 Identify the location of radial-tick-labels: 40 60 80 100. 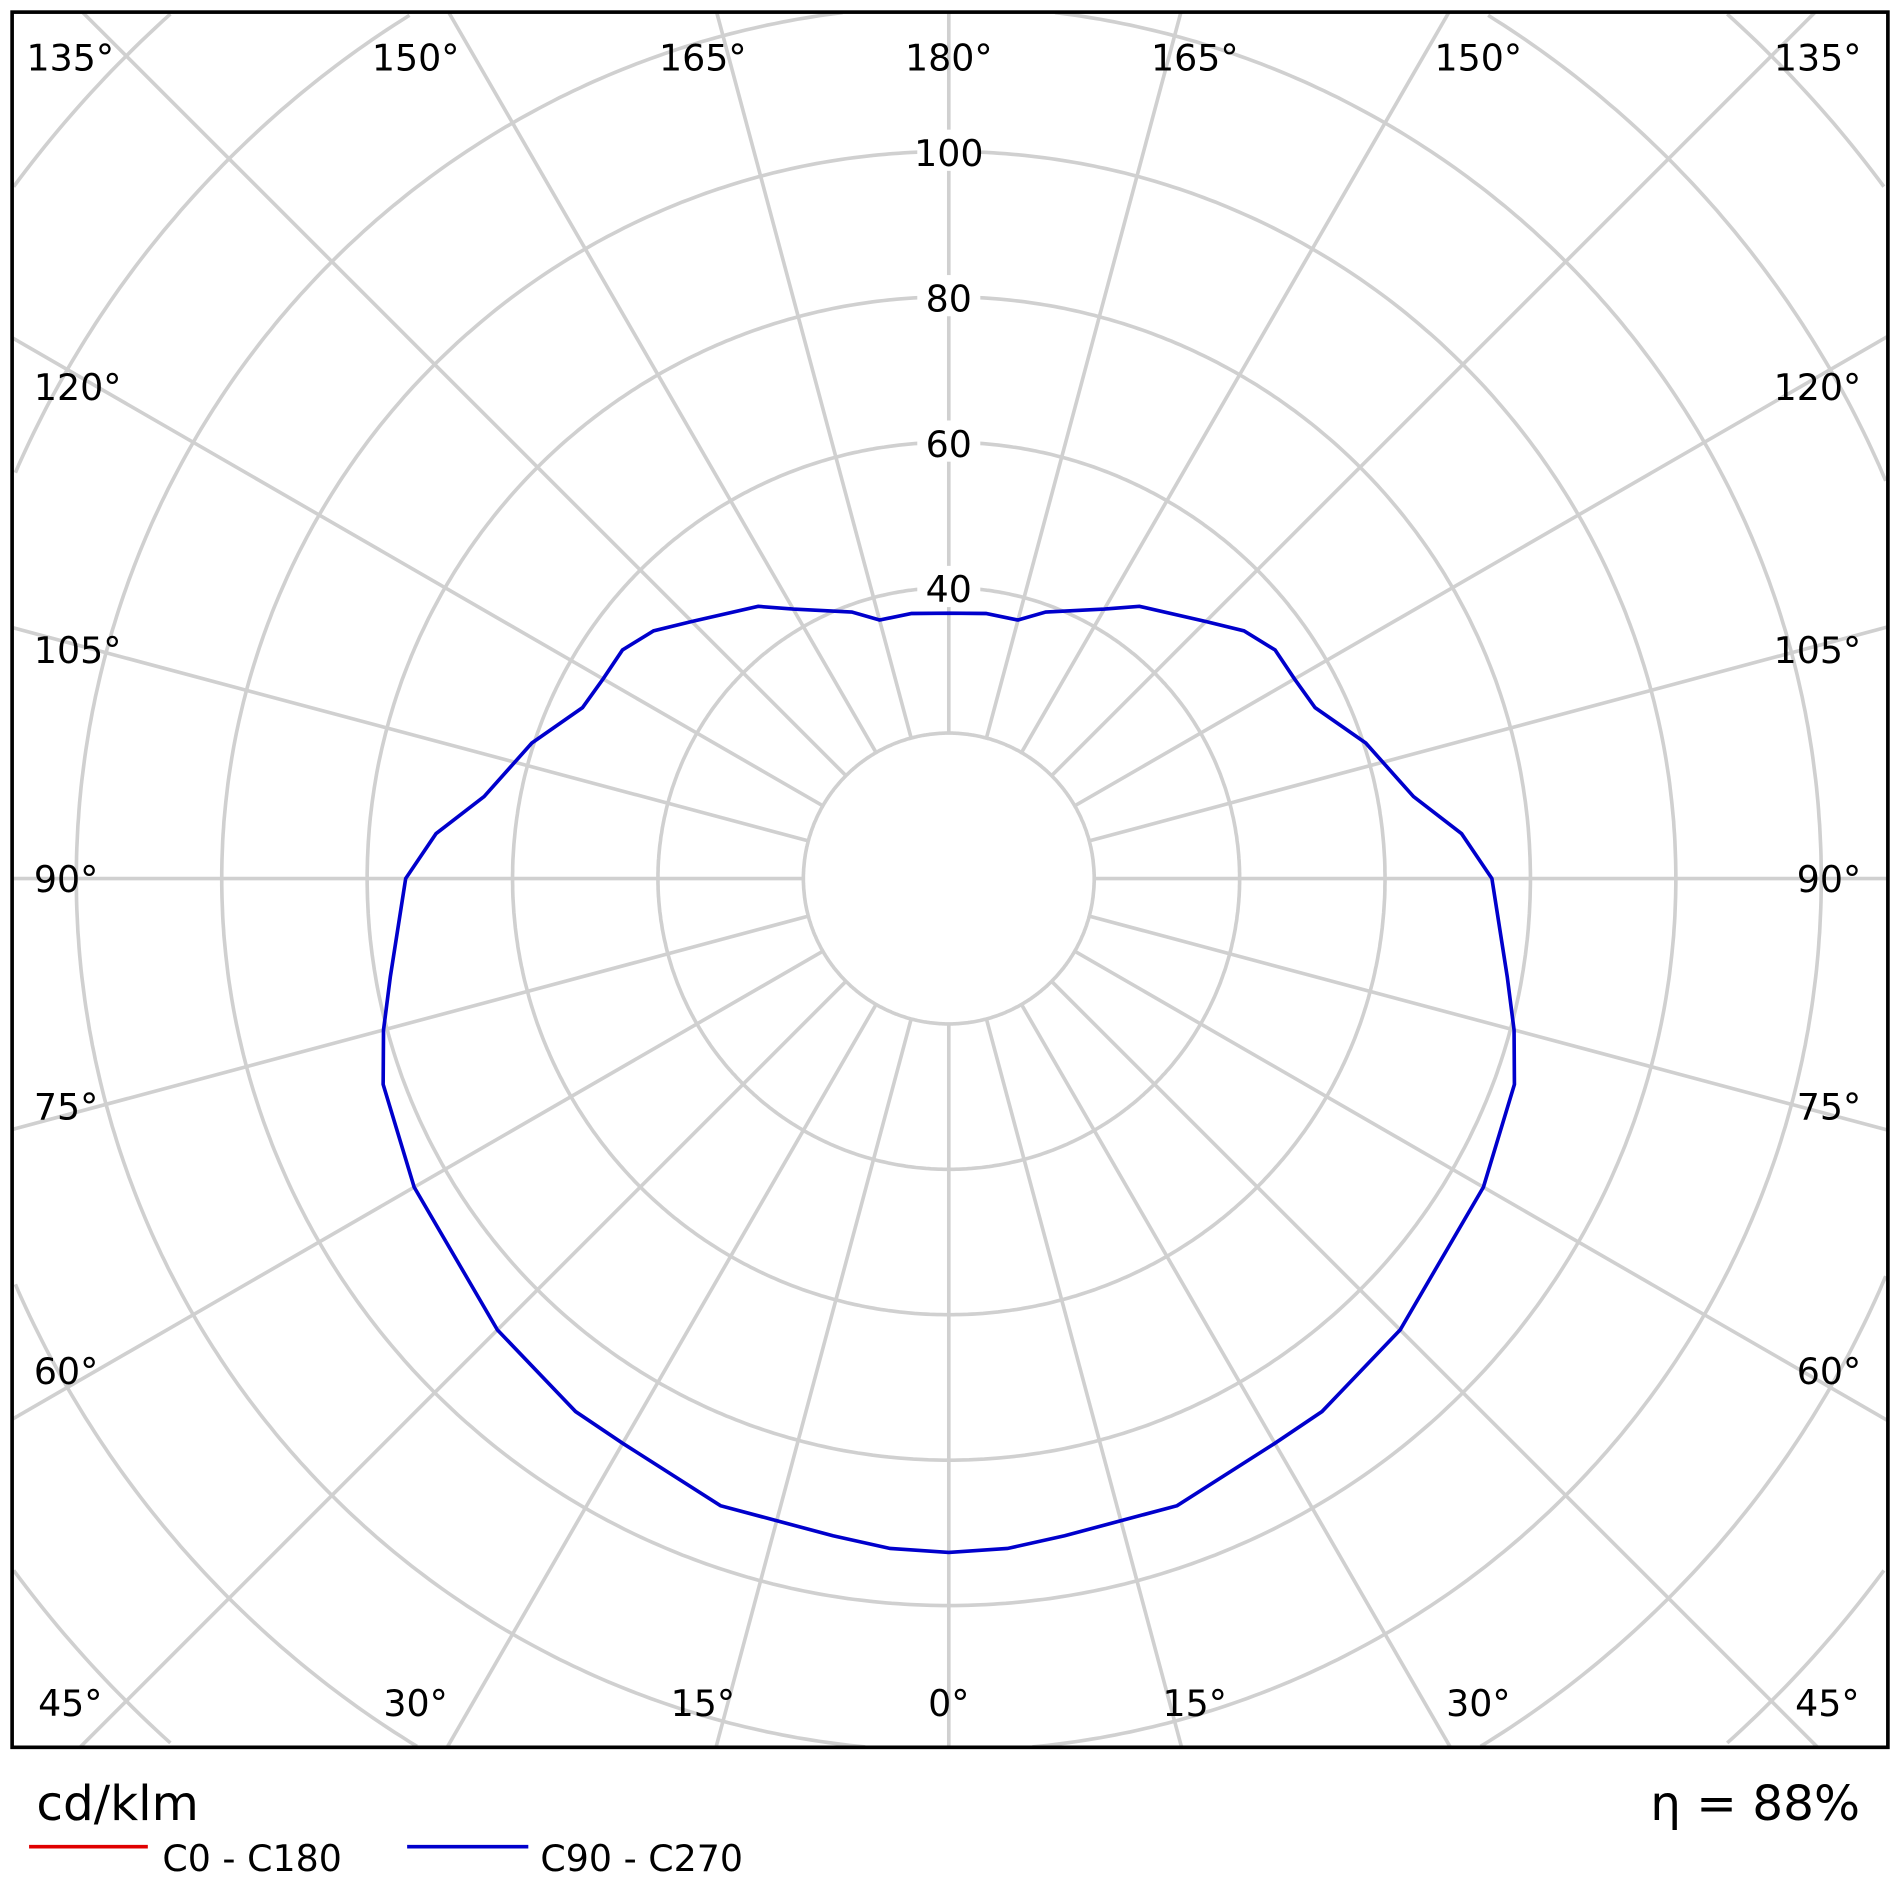
(948, 370).